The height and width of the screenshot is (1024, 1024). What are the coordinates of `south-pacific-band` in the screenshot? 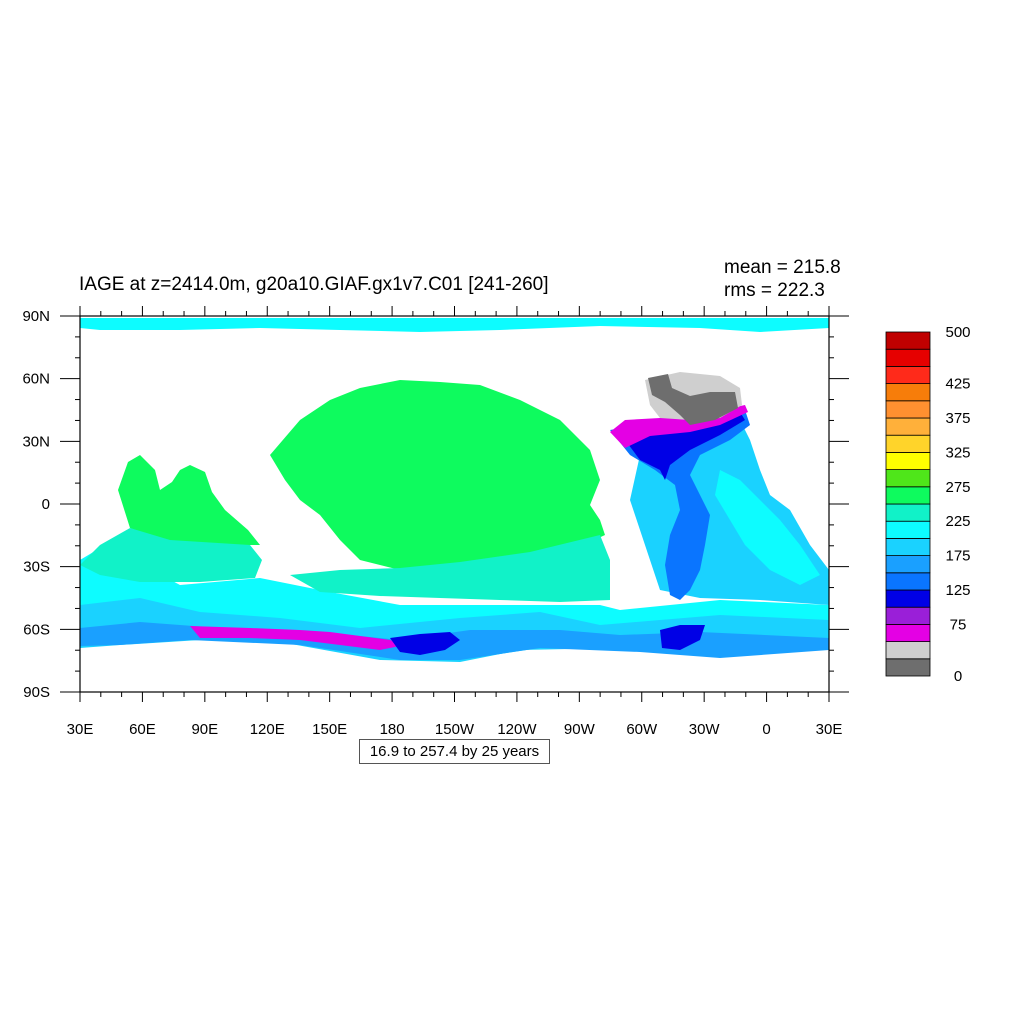 It's located at (450, 568).